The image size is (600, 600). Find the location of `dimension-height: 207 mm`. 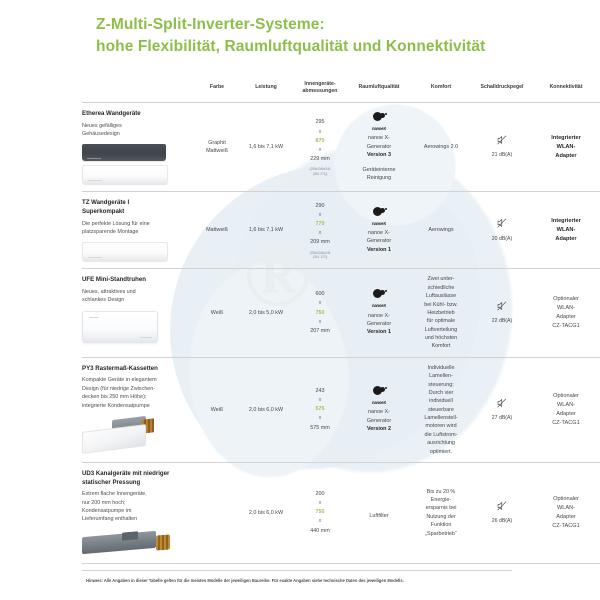

dimension-height: 207 mm is located at coordinates (320, 330).